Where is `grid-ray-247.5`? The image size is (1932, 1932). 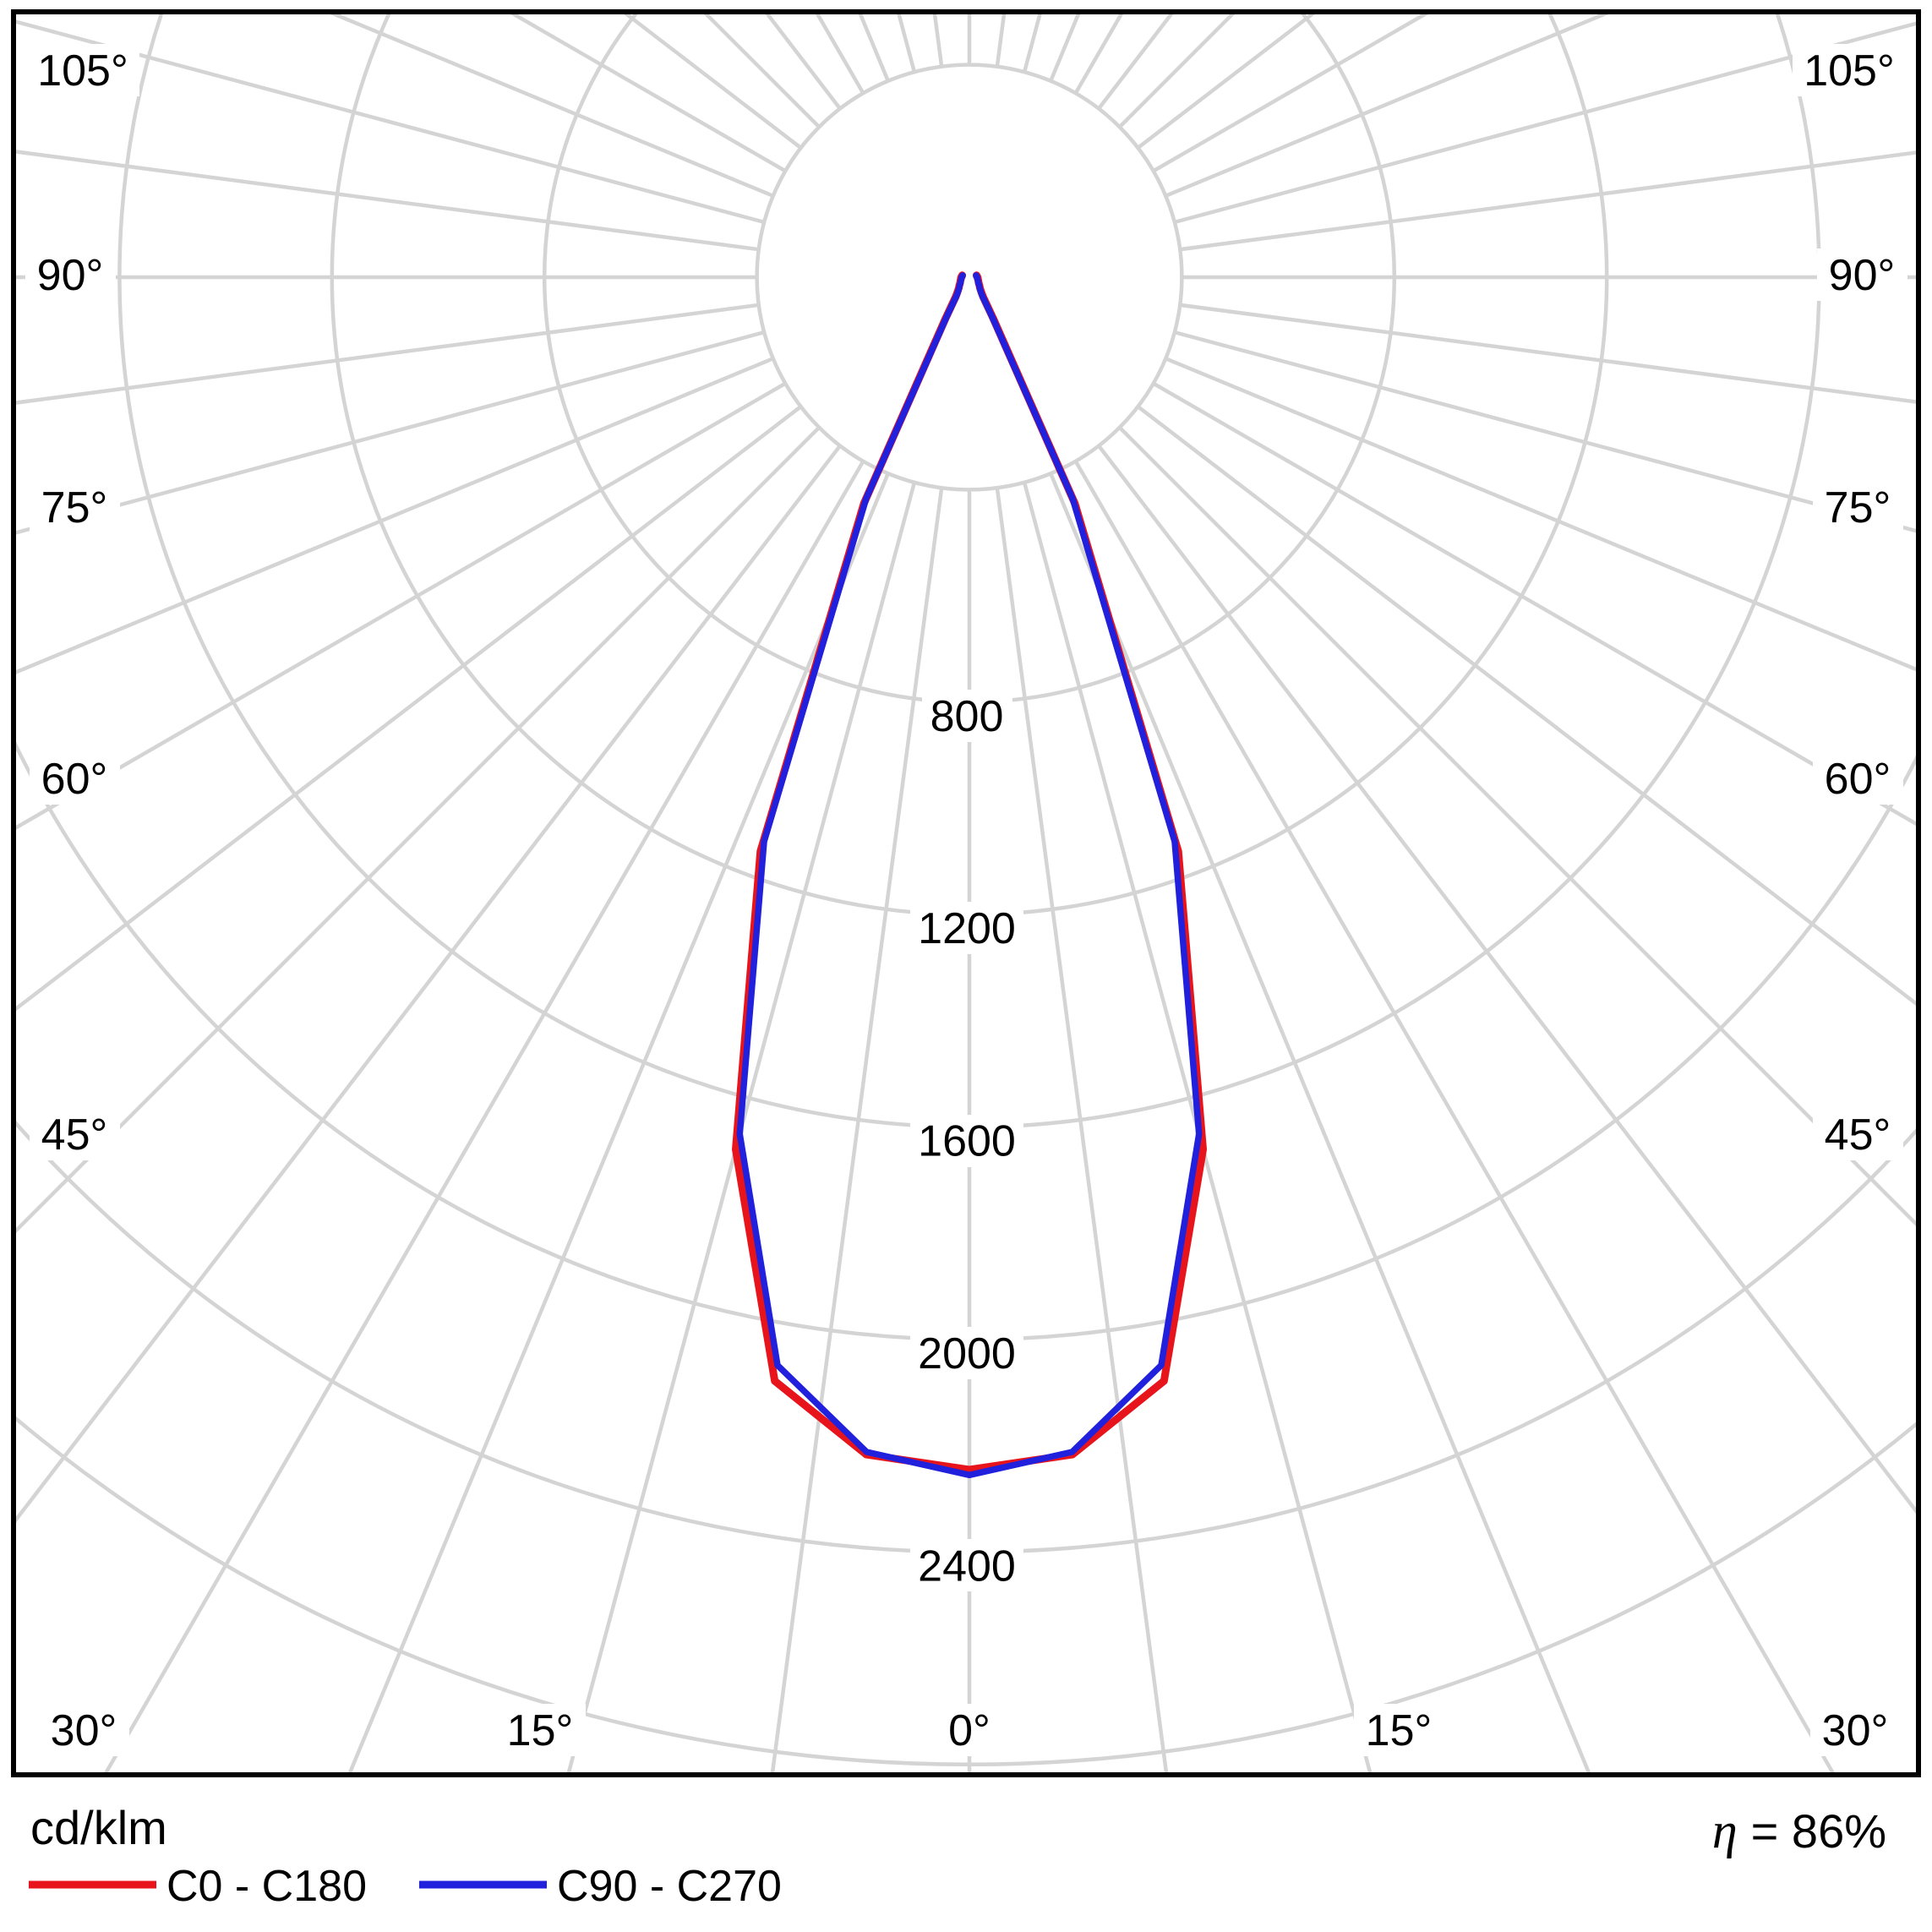
grid-ray-247.5 is located at coordinates (549, 105).